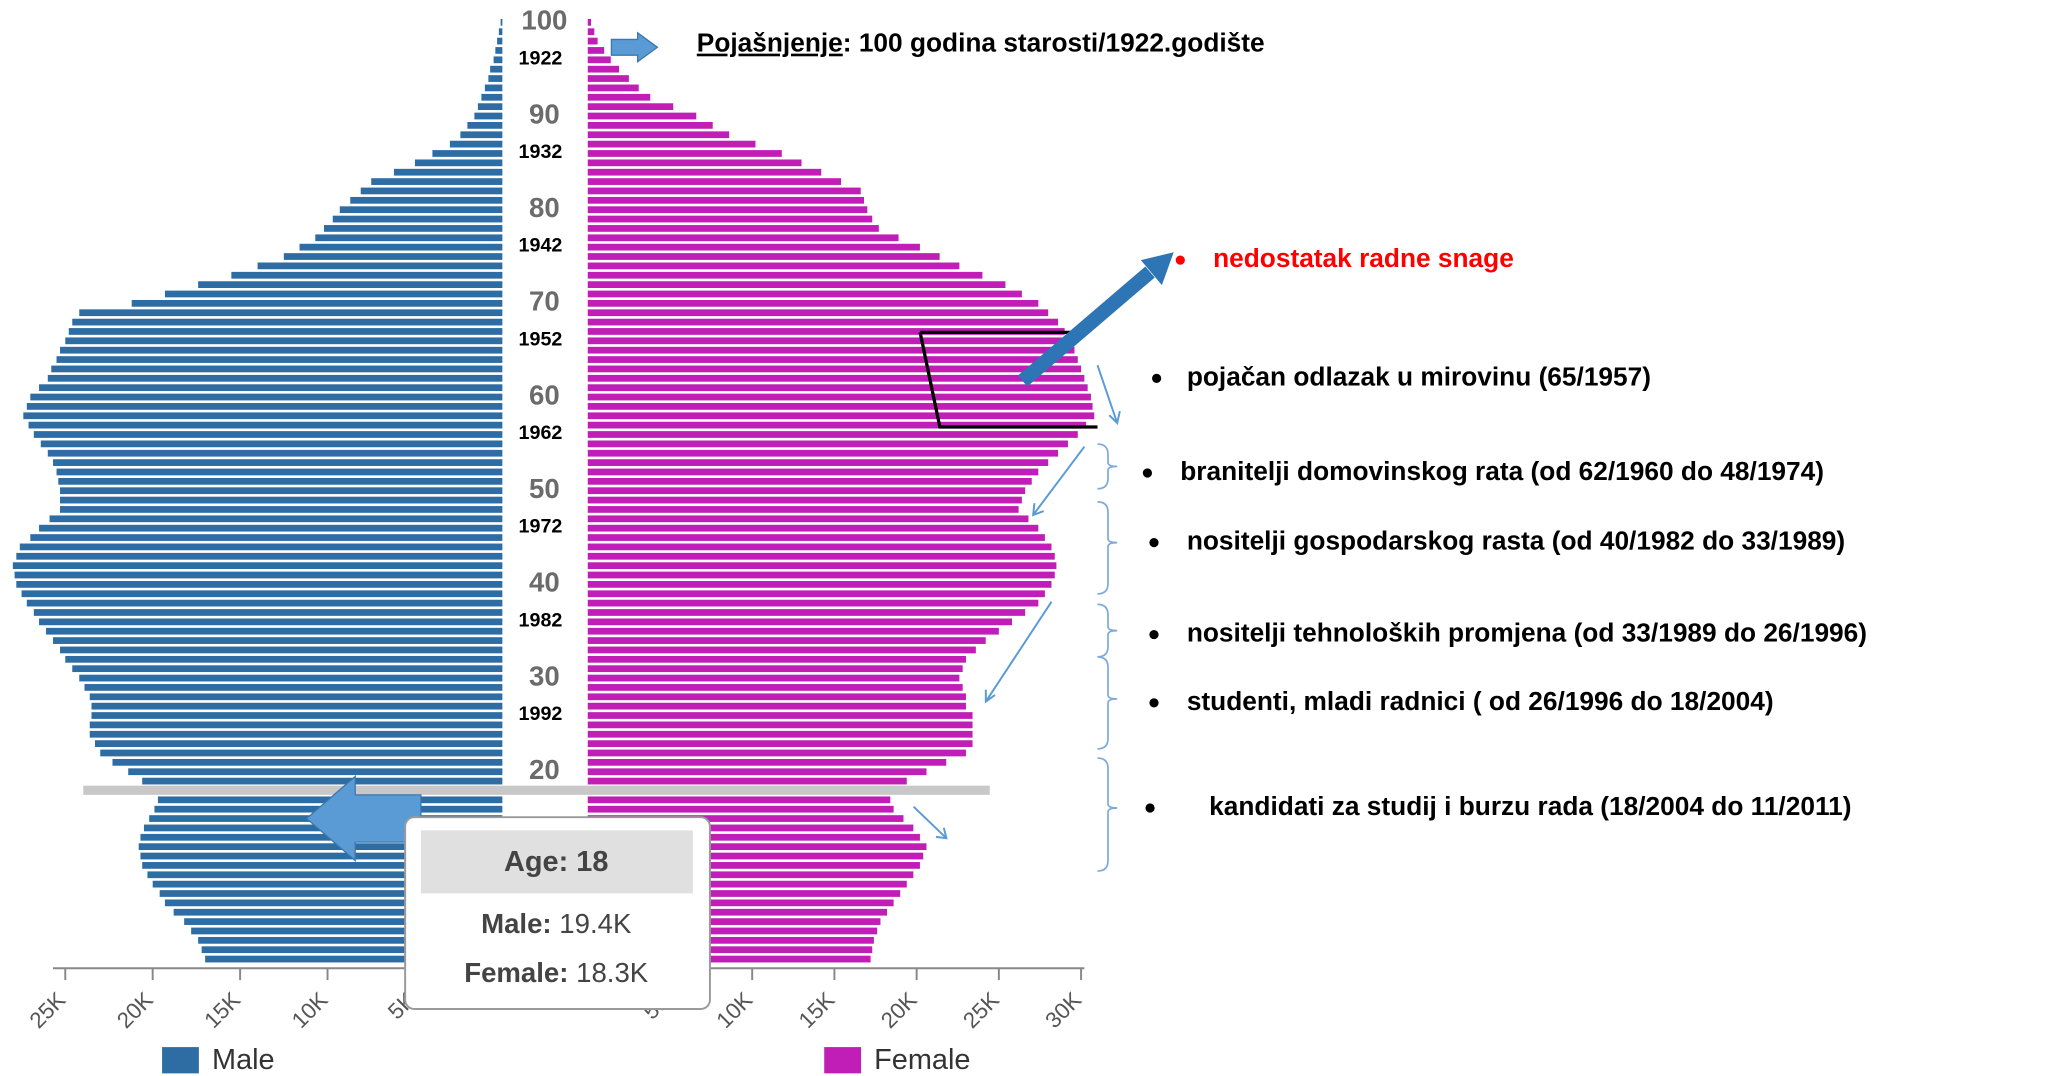  What do you see at coordinates (541, 527) in the screenshot?
I see `birth-year-label: 1972` at bounding box center [541, 527].